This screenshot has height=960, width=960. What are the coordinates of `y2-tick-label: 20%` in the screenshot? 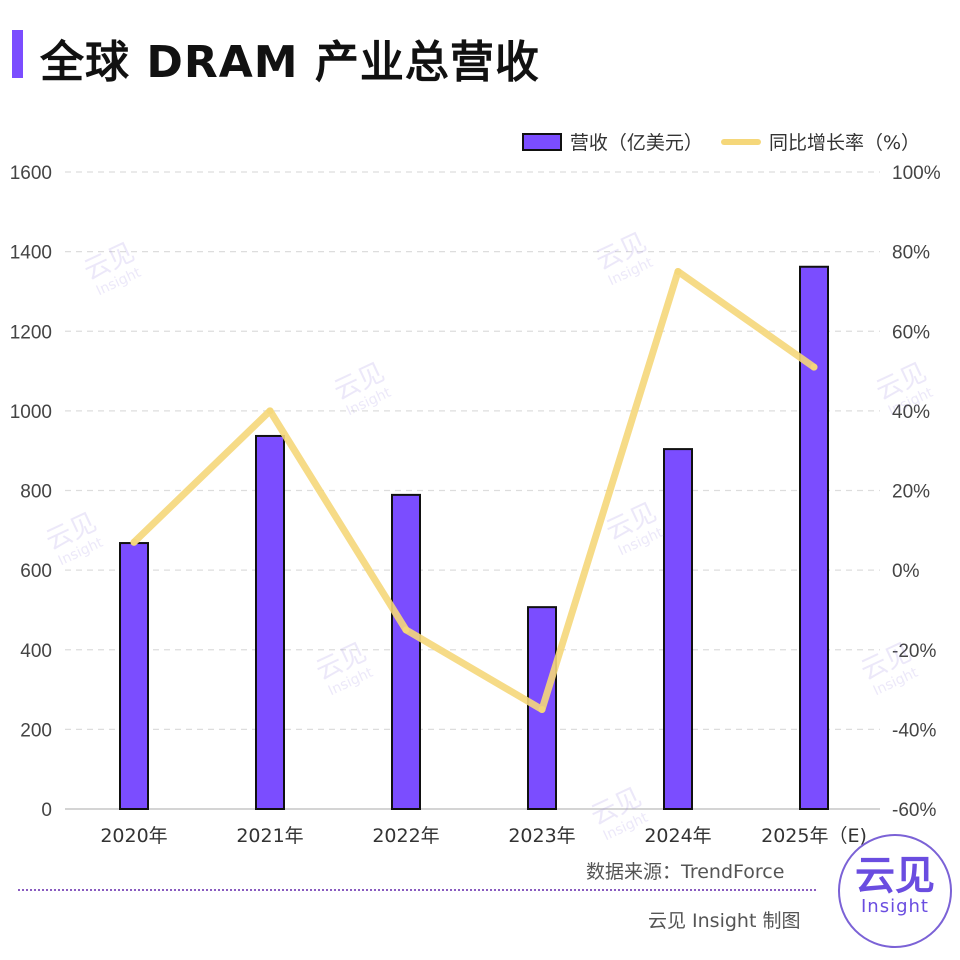 It's located at (911, 492).